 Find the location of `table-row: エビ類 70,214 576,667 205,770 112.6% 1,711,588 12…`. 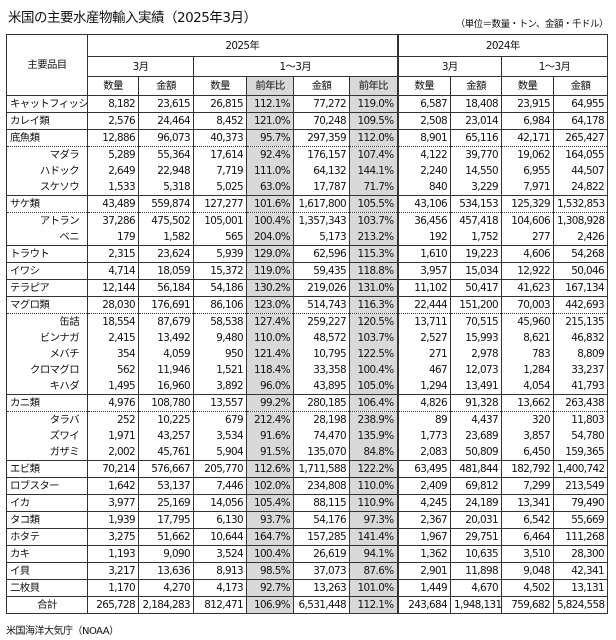

table-row: エビ類 70,214 576,667 205,770 112.6% 1,711,588 12… is located at coordinates (307, 469).